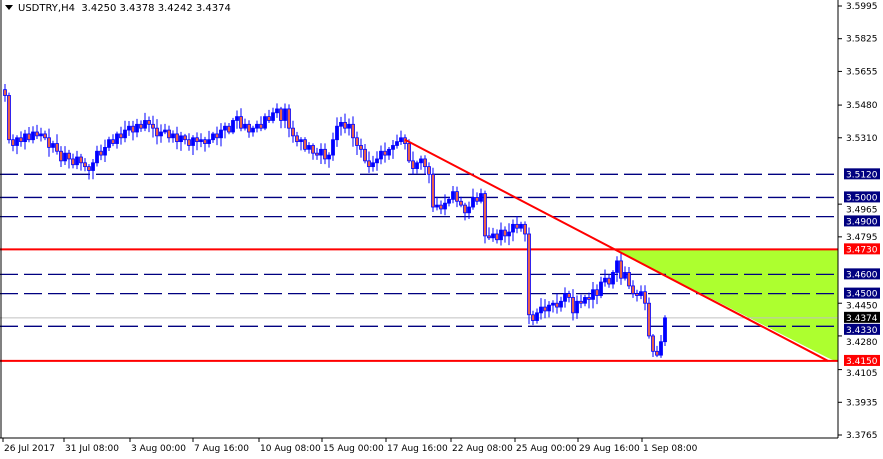 This screenshot has height=459, width=883. What do you see at coordinates (29, 449) in the screenshot?
I see `time-tick-label: 26 Jul 2017` at bounding box center [29, 449].